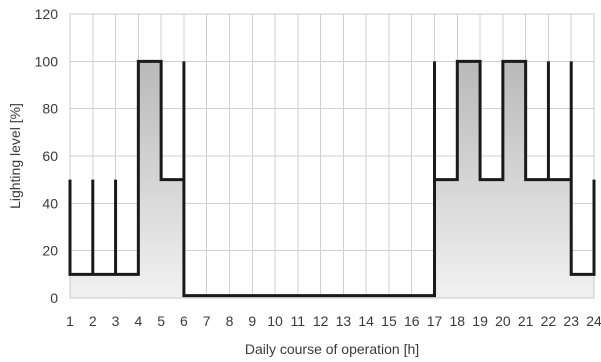 The image size is (601, 362). Describe the element at coordinates (526, 321) in the screenshot. I see `x-tick-label: 21` at that location.